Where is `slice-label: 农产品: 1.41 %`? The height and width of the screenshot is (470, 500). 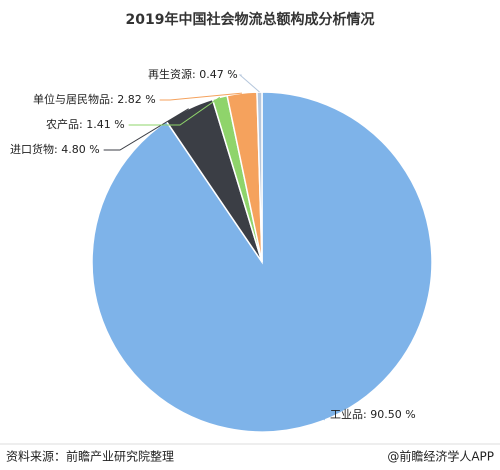
slice-label: 农产品: 1.41 % is located at coordinates (85, 124).